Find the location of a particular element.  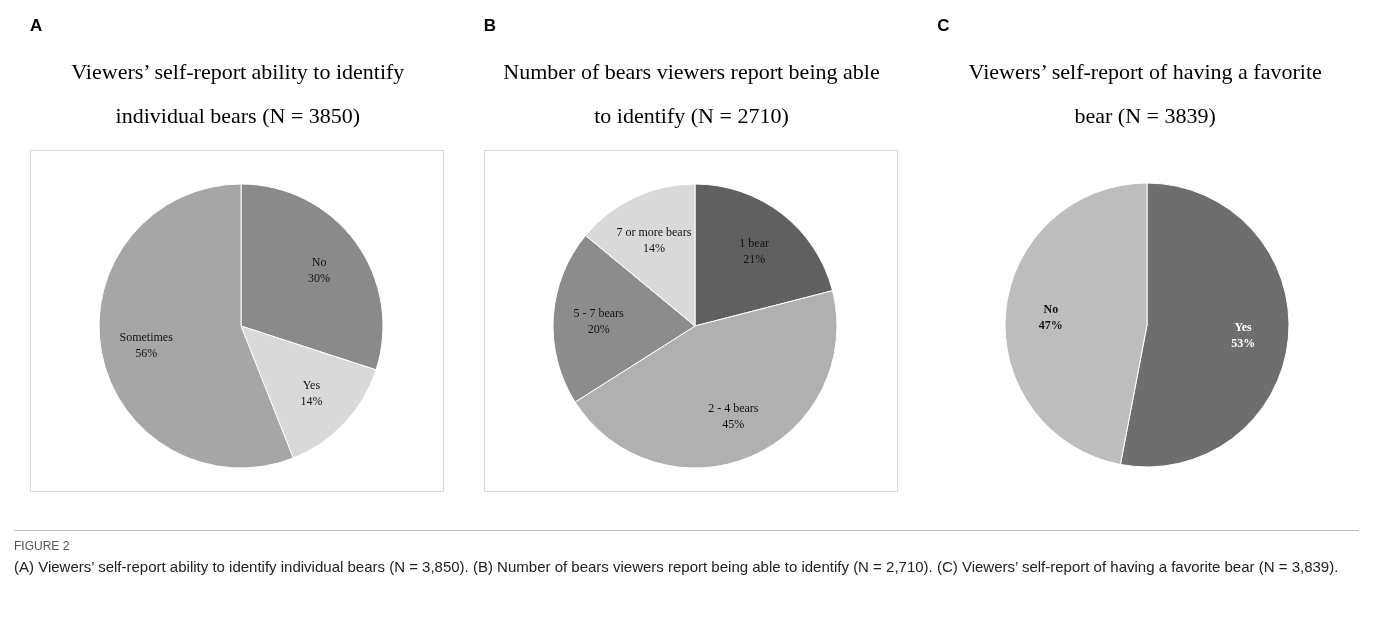

slice-label: Sometimes is located at coordinates (146, 337).